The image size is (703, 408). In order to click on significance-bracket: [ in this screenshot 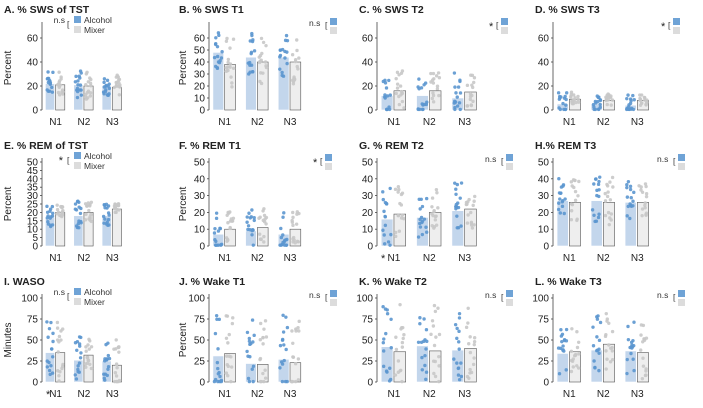, I will do `click(669, 25)`.